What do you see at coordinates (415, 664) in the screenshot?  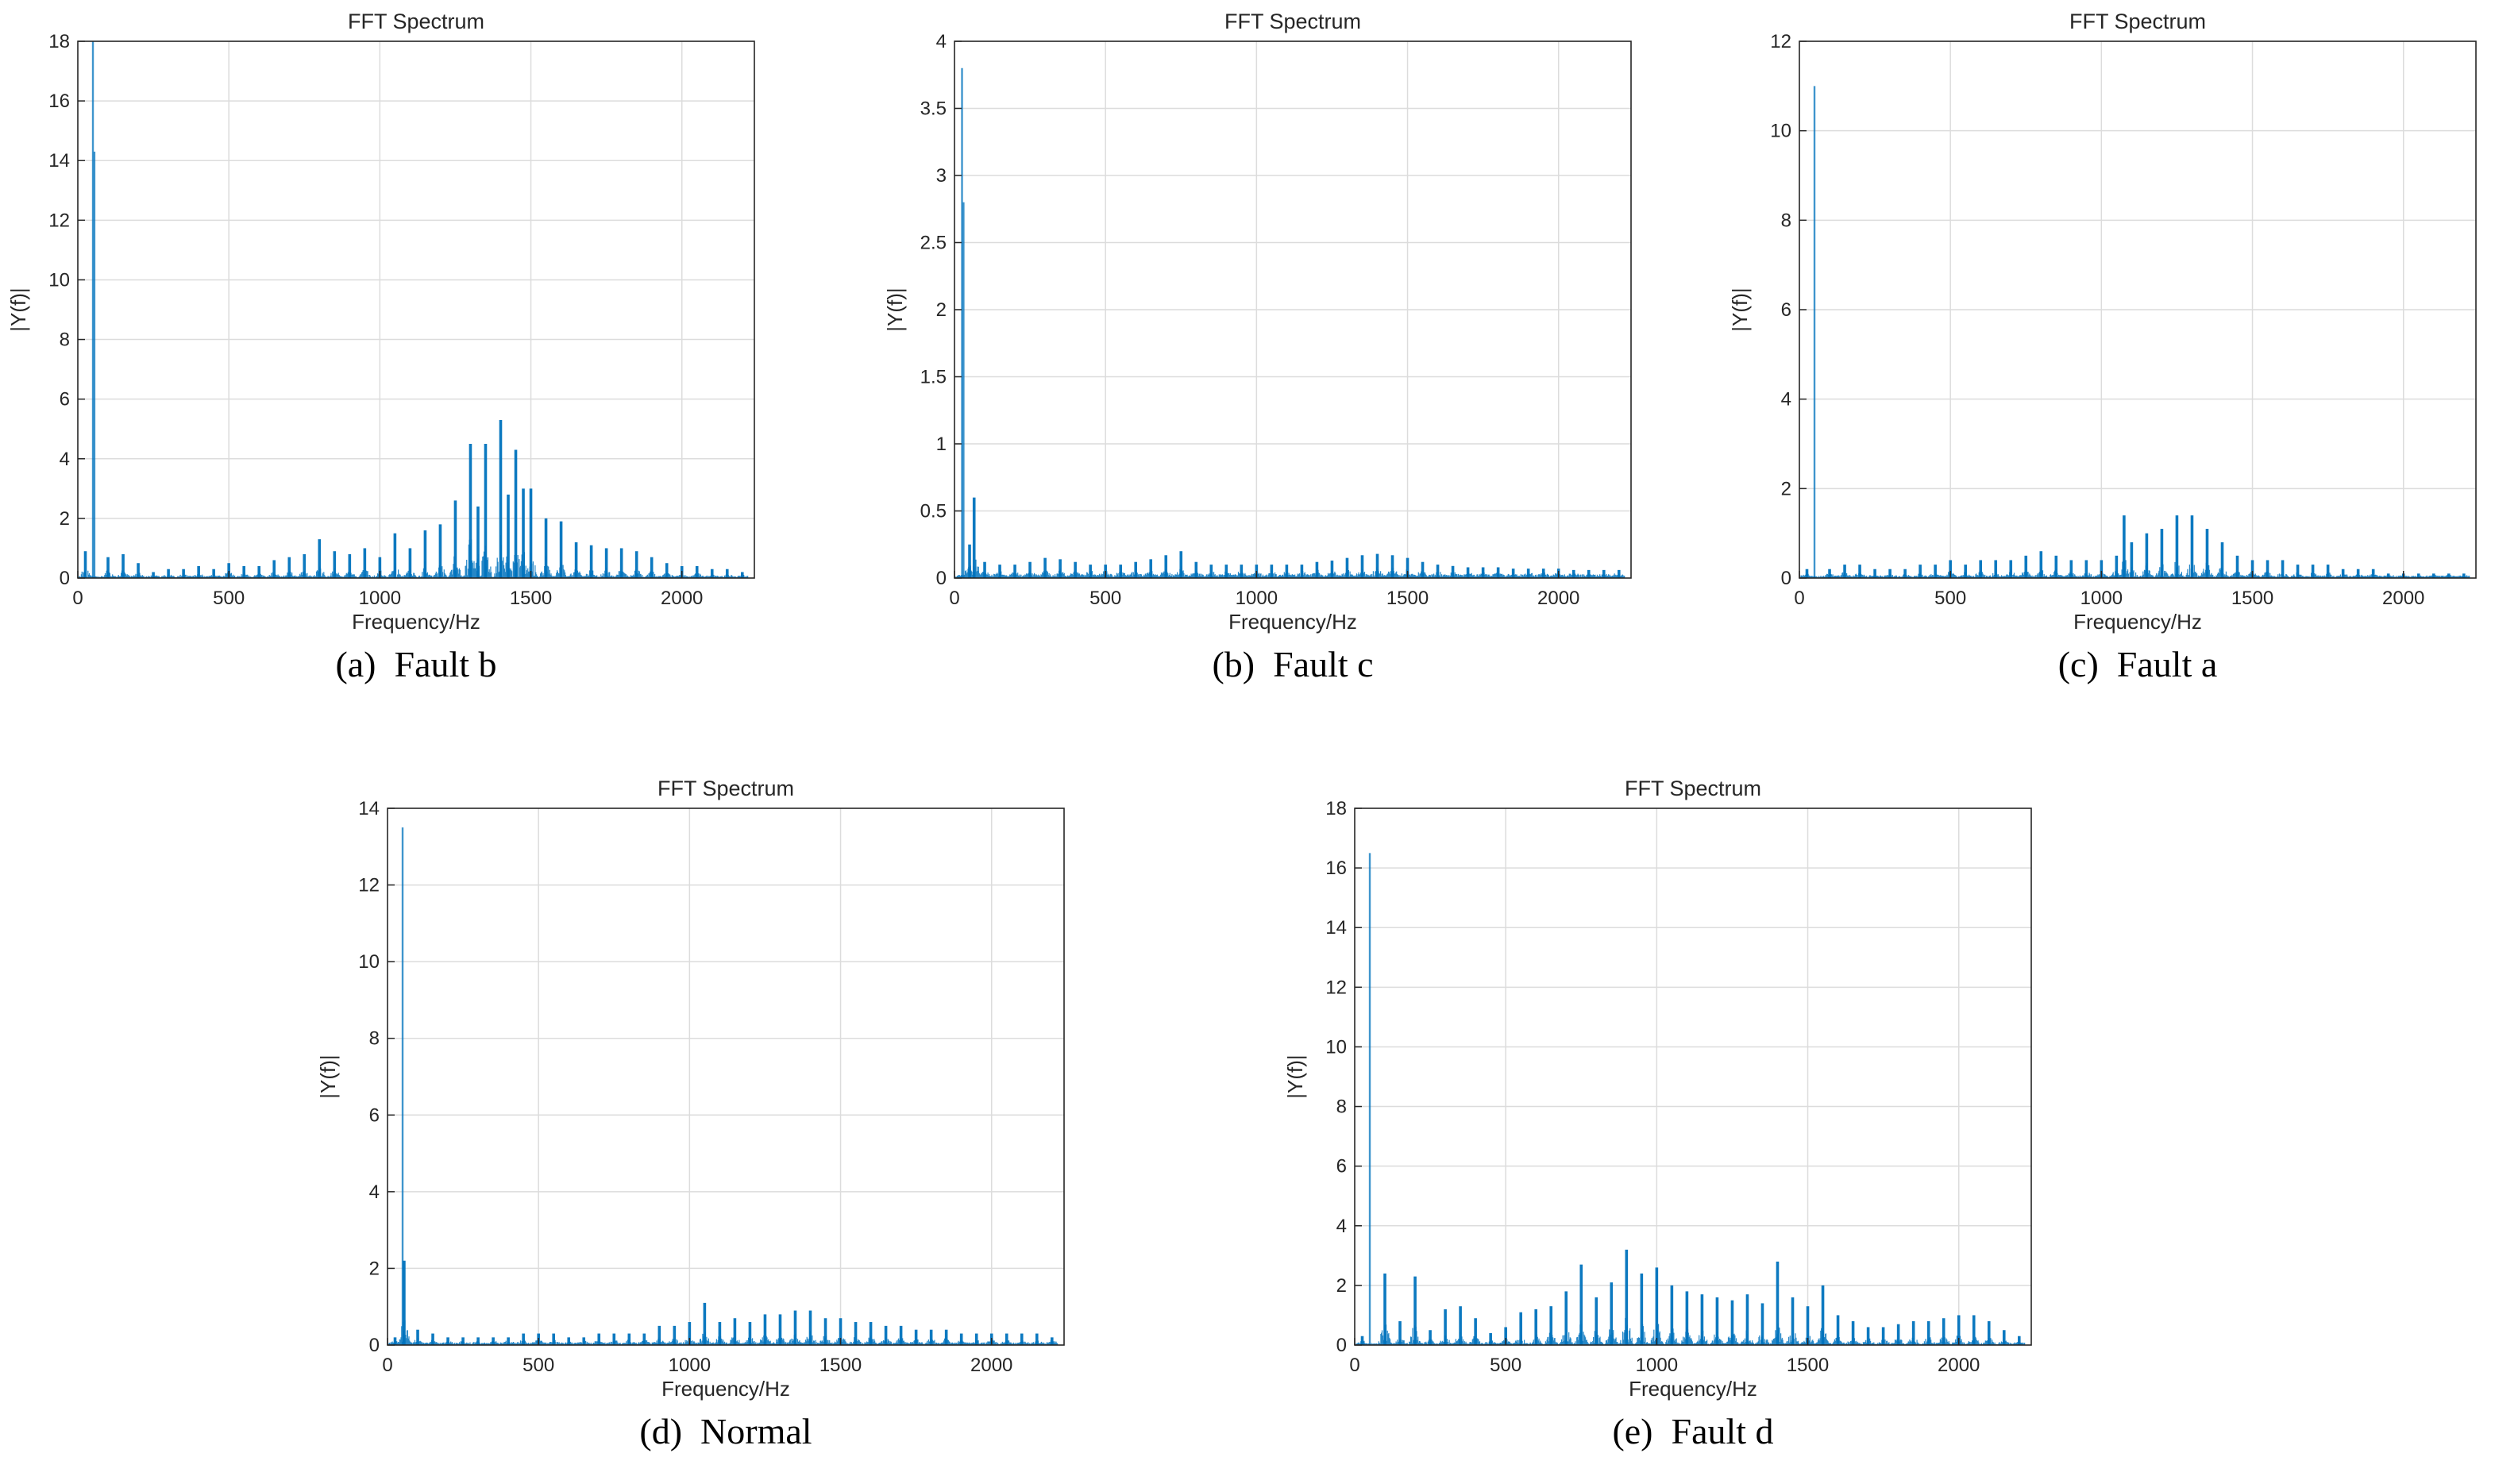 I see `panel-caption: (a) Fault b` at bounding box center [415, 664].